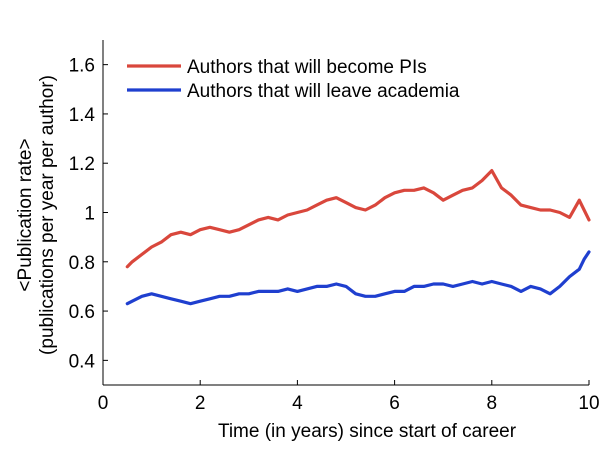  Describe the element at coordinates (200, 403) in the screenshot. I see `x-tick-label: 2` at that location.